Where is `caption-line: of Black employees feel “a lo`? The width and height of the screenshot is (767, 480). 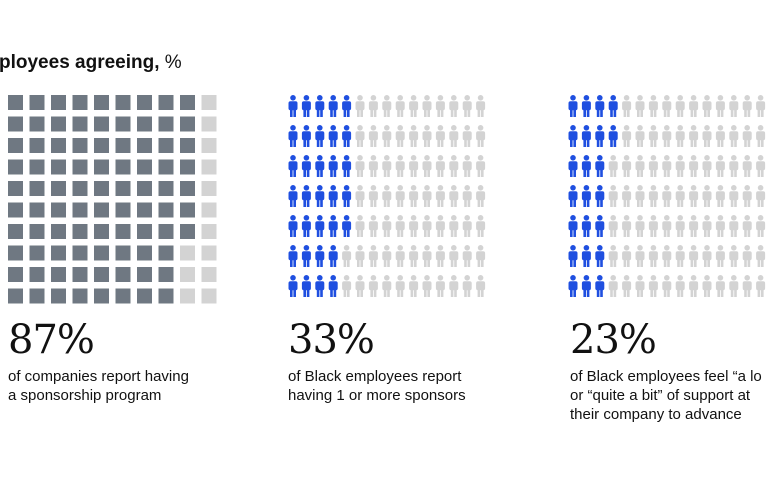 caption-line: of Black employees feel “a lo is located at coordinates (666, 376).